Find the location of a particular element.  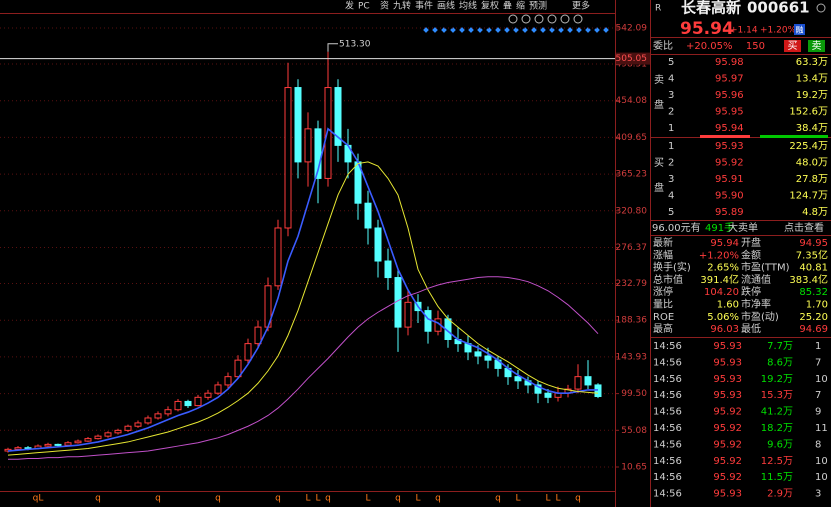

event-marker: qL is located at coordinates (38, 499).